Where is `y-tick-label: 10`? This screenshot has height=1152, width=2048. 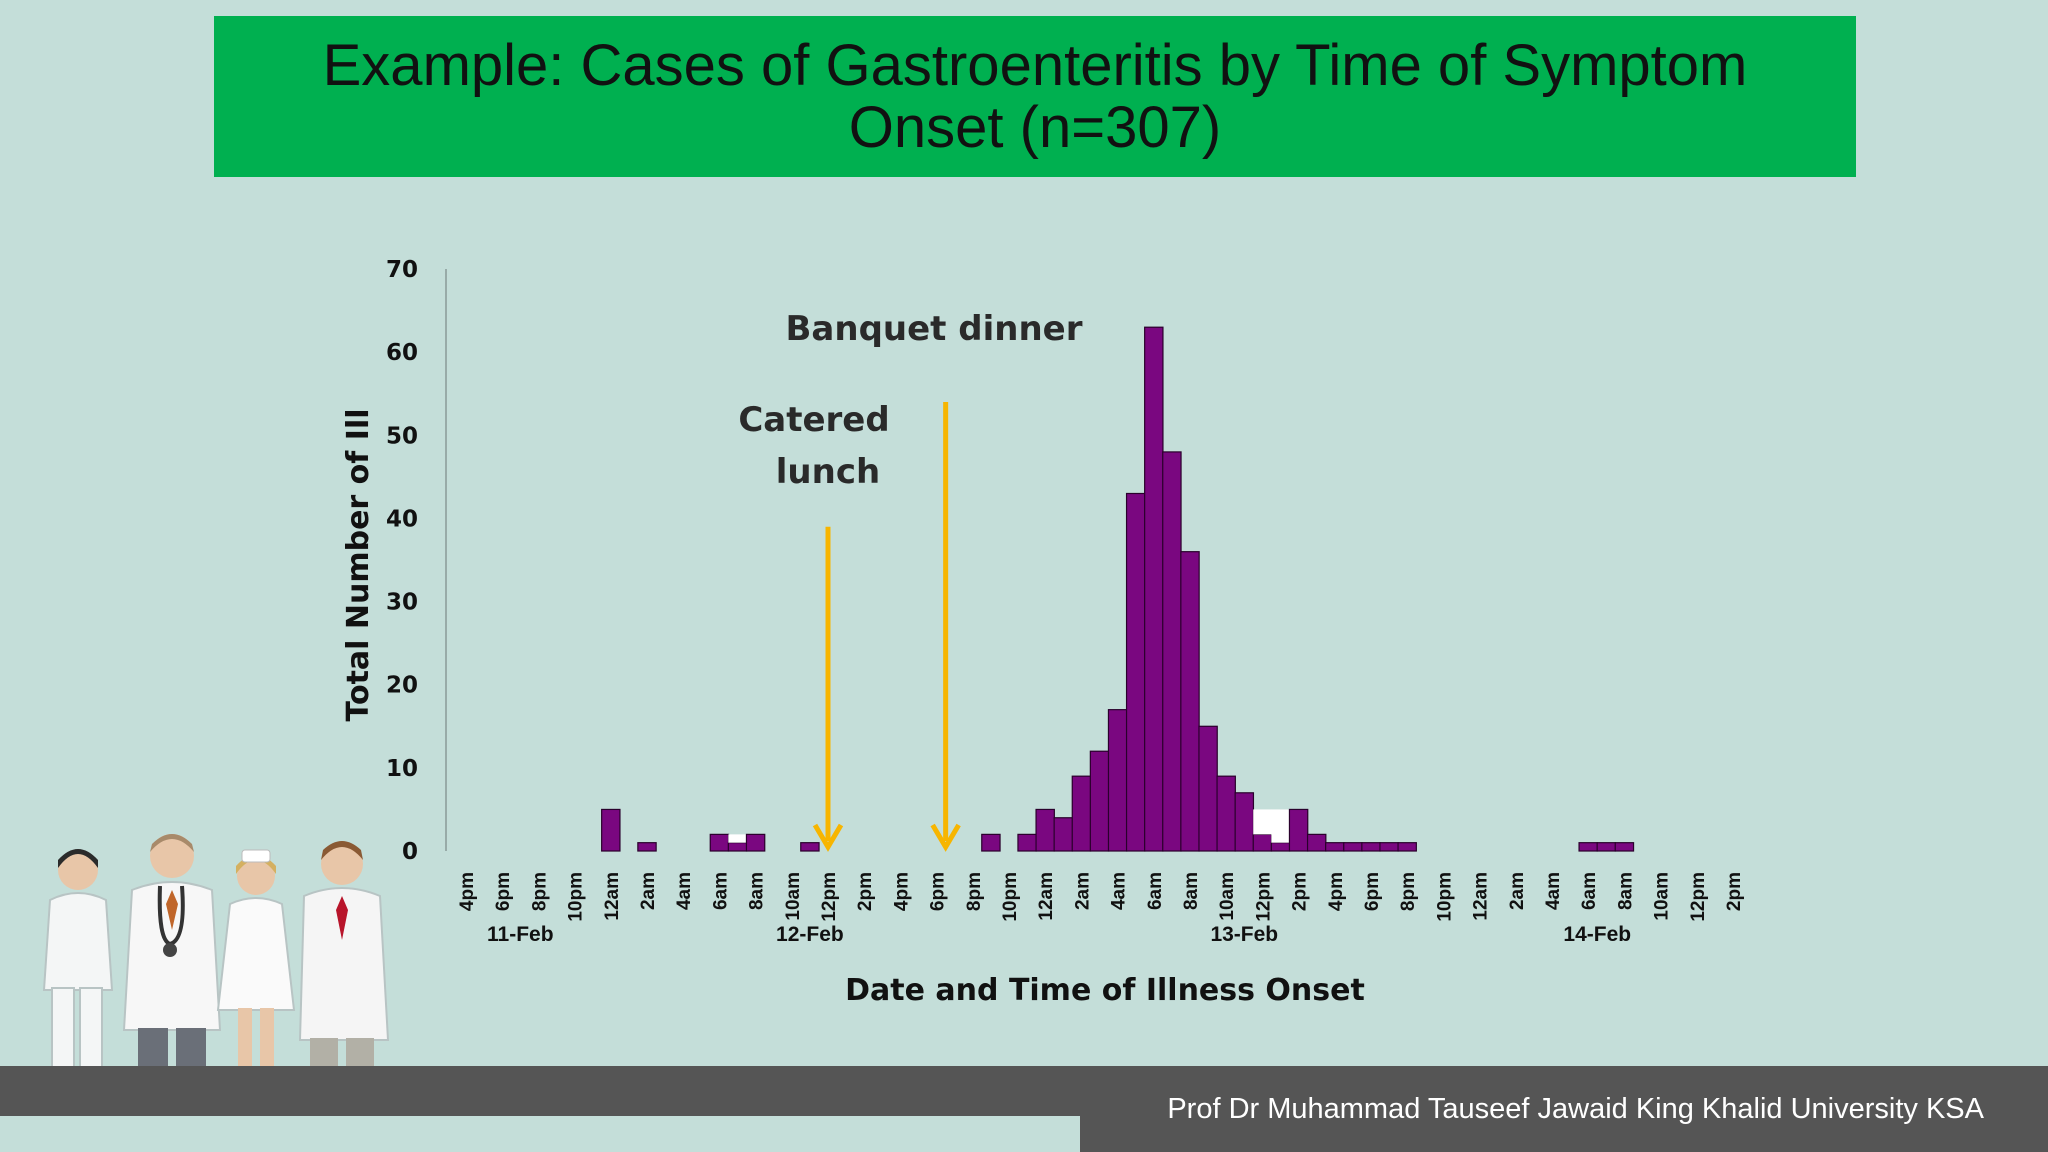
y-tick-label: 10 is located at coordinates (402, 769).